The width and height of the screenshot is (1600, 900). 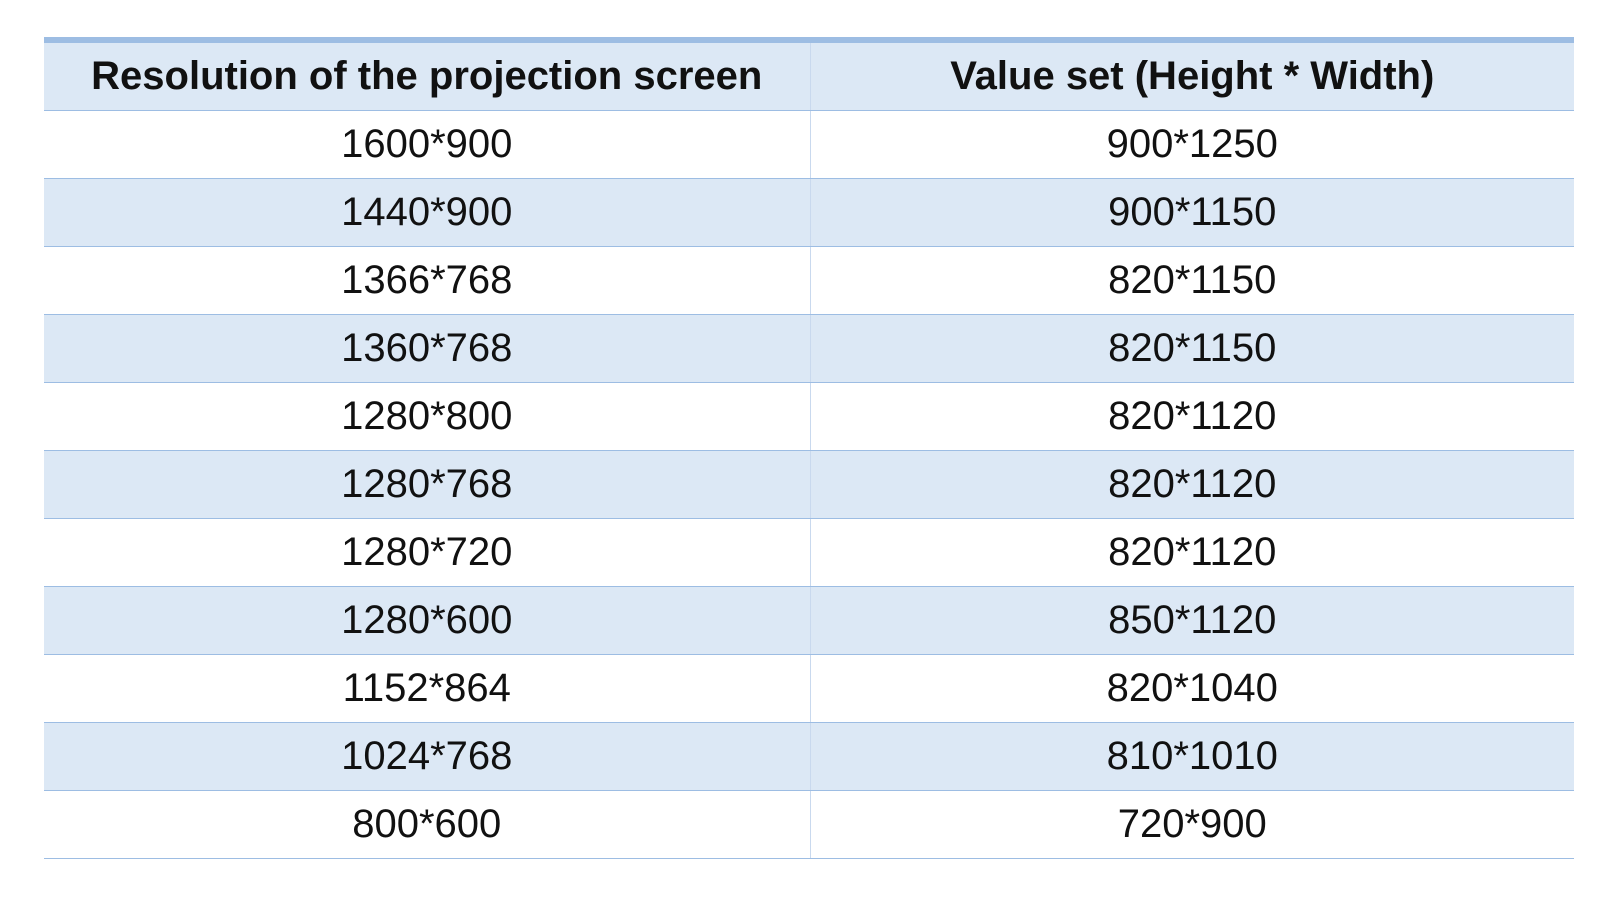 I want to click on cell-resolution: 800*600, so click(x=427, y=824).